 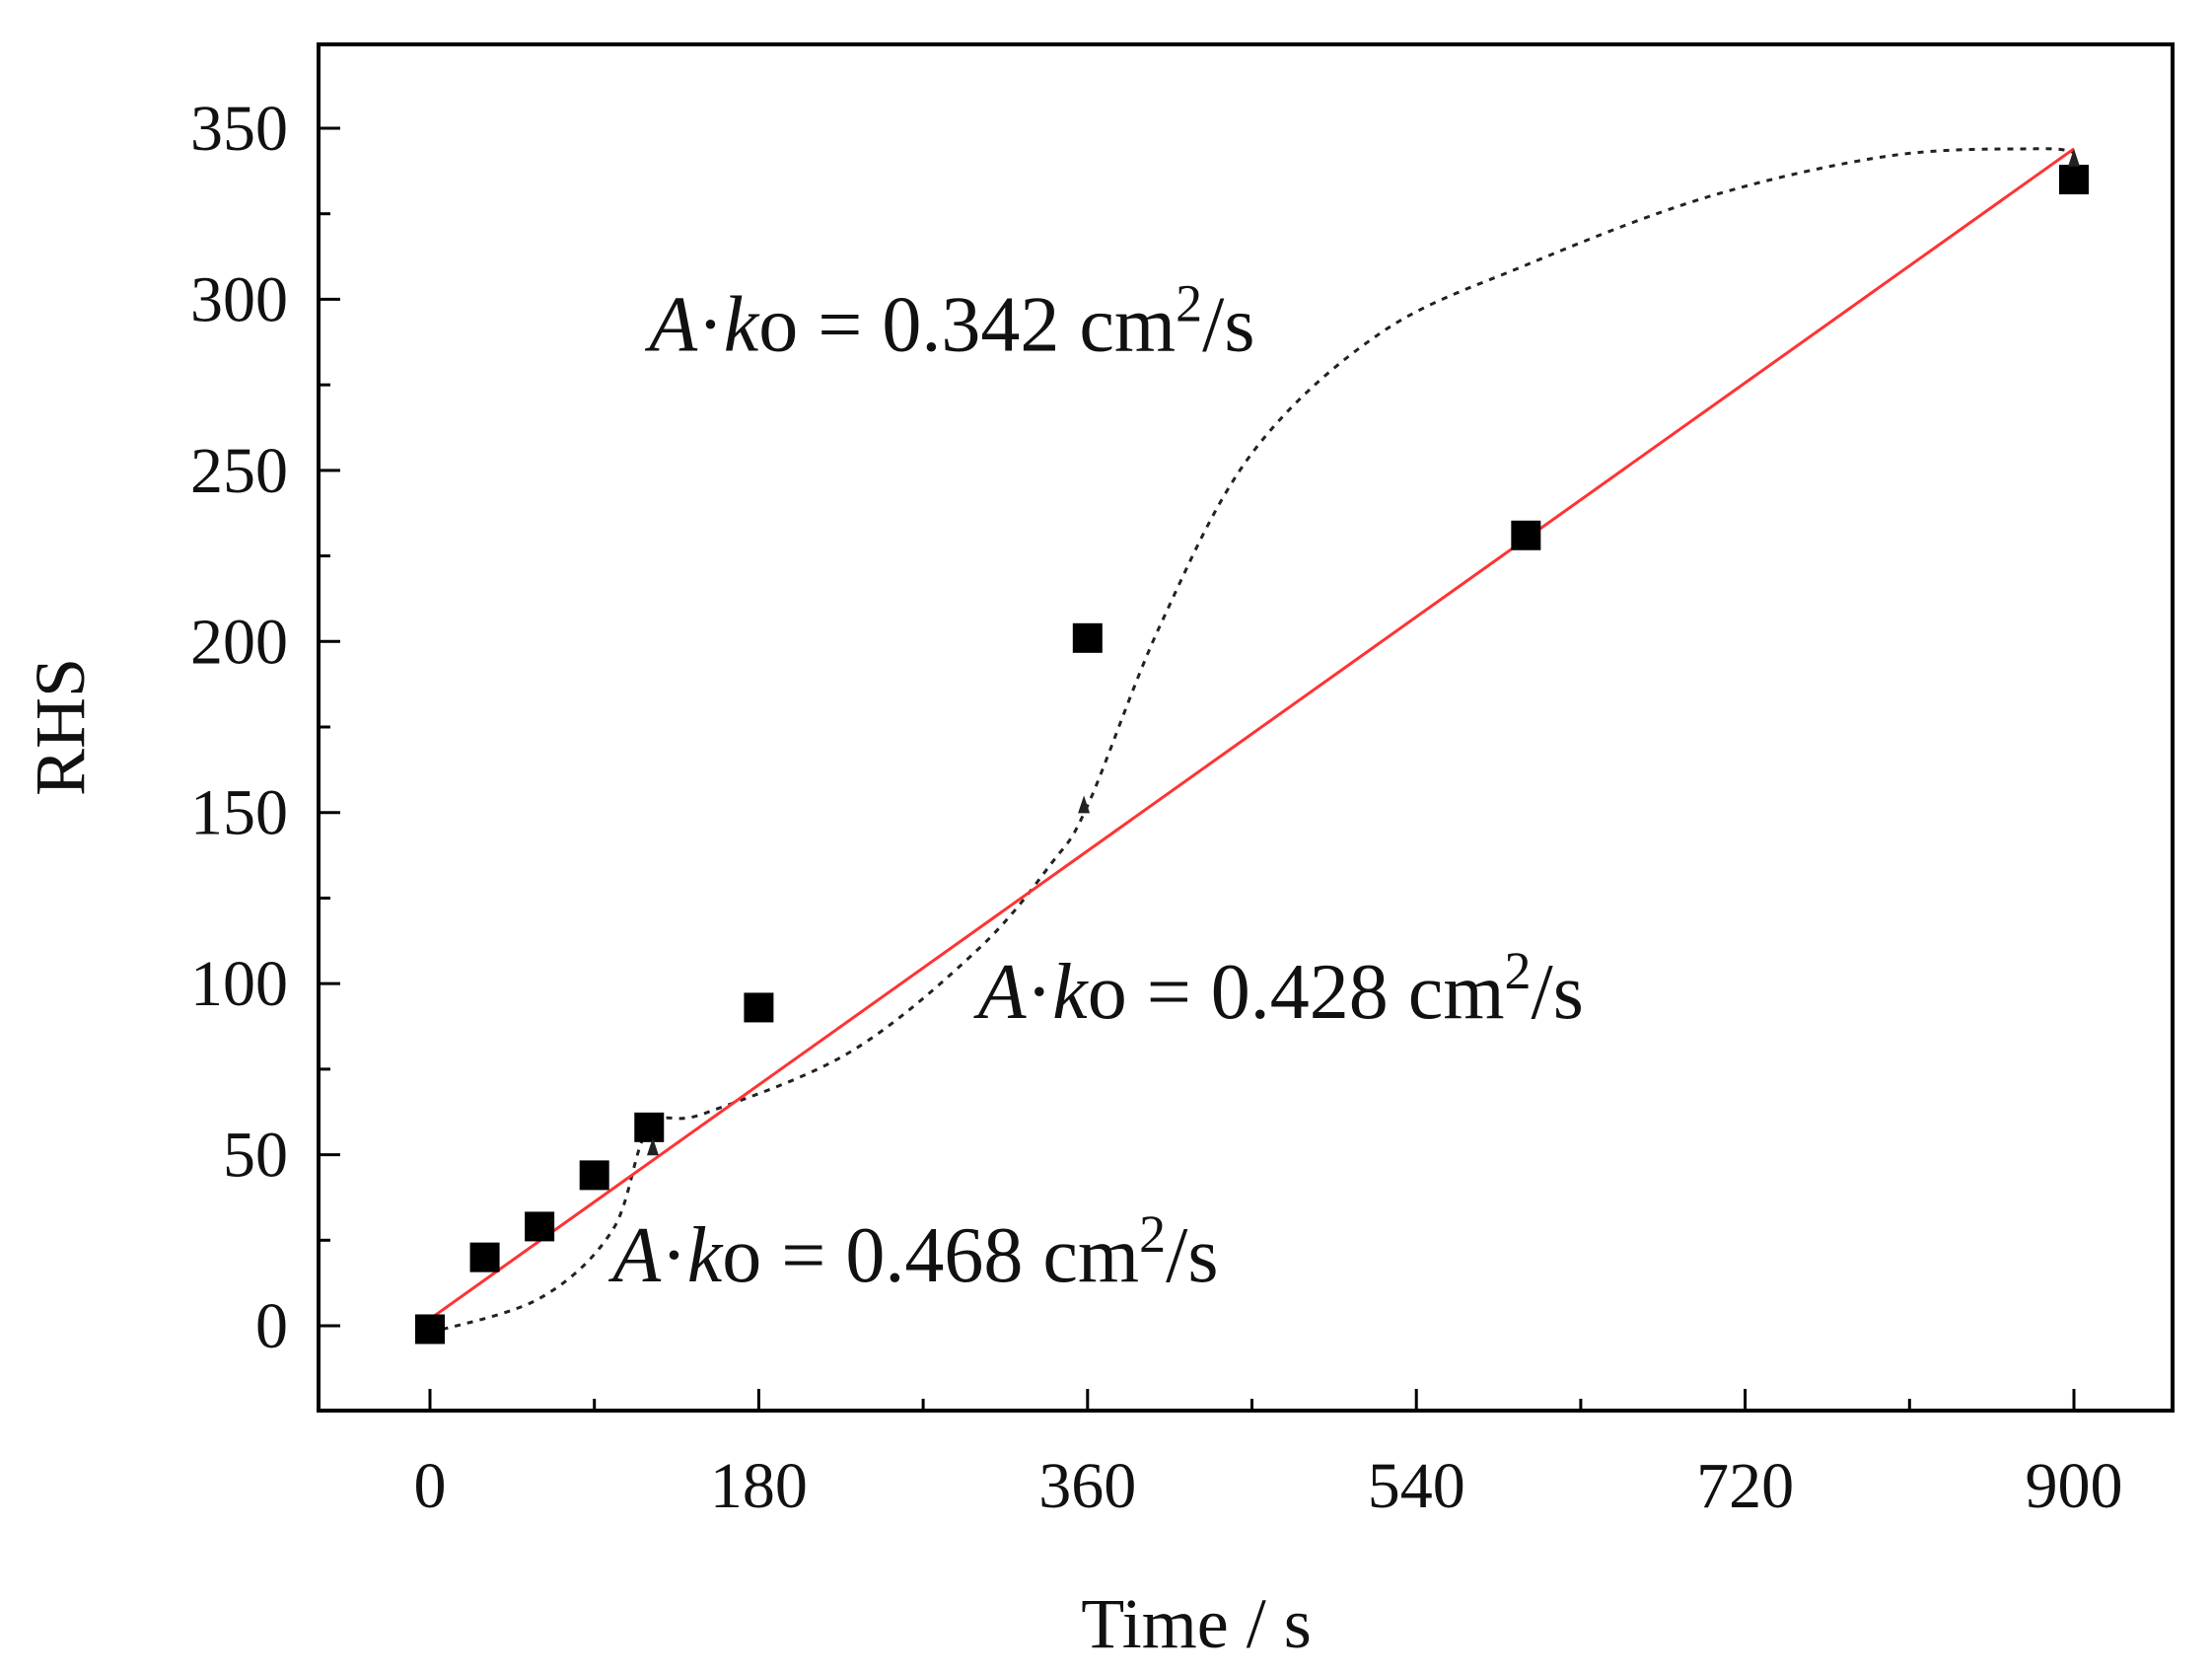 I want to click on y-tick-label: 150, so click(x=239, y=813).